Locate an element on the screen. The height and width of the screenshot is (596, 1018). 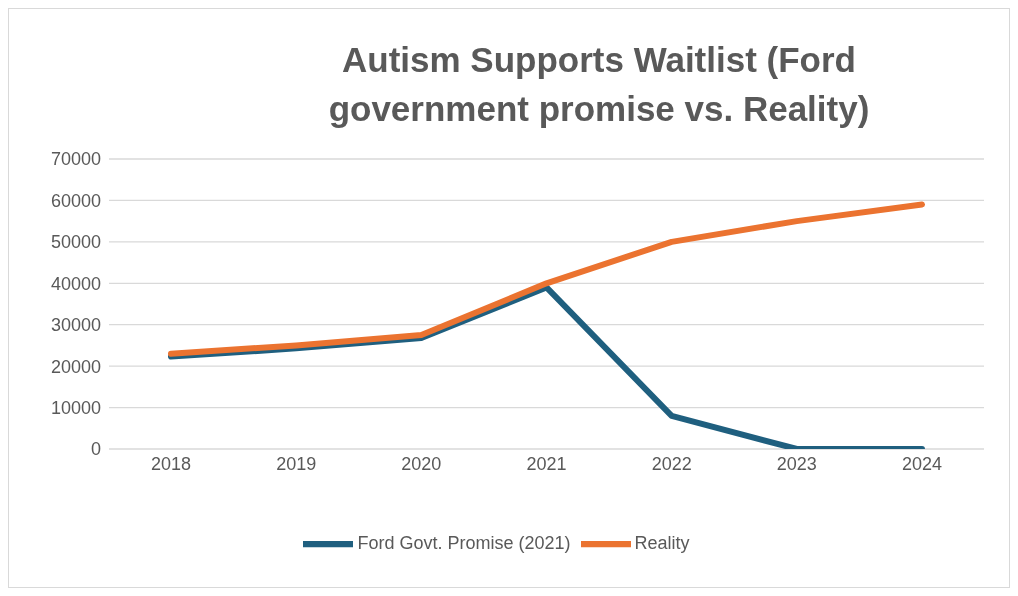
x-tick-label: 2020 is located at coordinates (421, 463).